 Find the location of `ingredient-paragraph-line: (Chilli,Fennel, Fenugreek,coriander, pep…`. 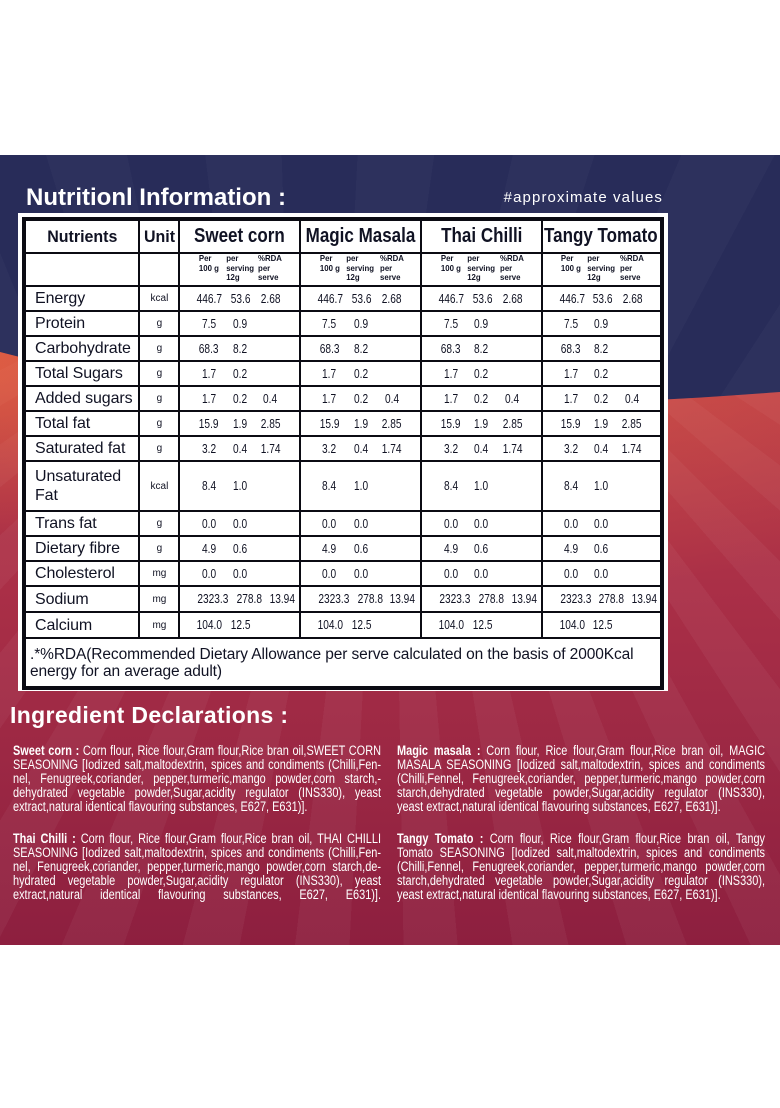

ingredient-paragraph-line: (Chilli,Fennel, Fenugreek,coriander, pep… is located at coordinates (581, 778).